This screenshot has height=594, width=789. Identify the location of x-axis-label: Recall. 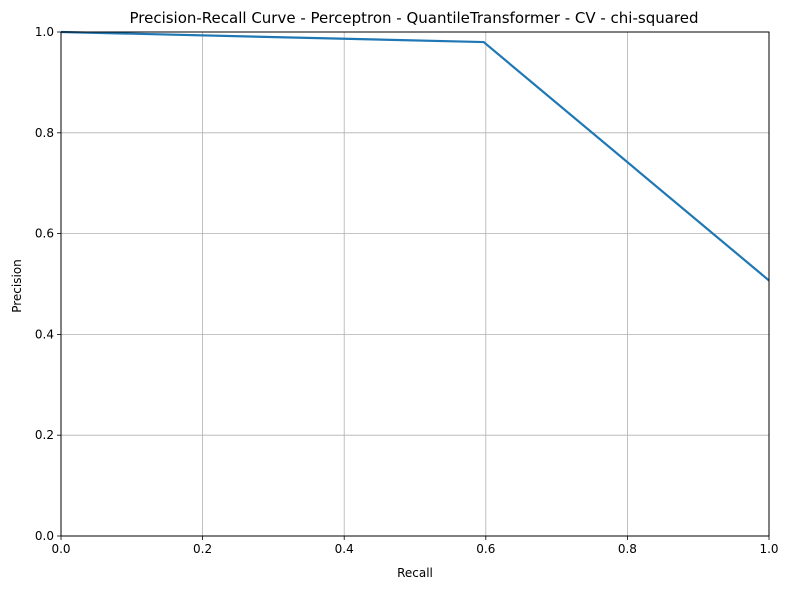
(415, 573).